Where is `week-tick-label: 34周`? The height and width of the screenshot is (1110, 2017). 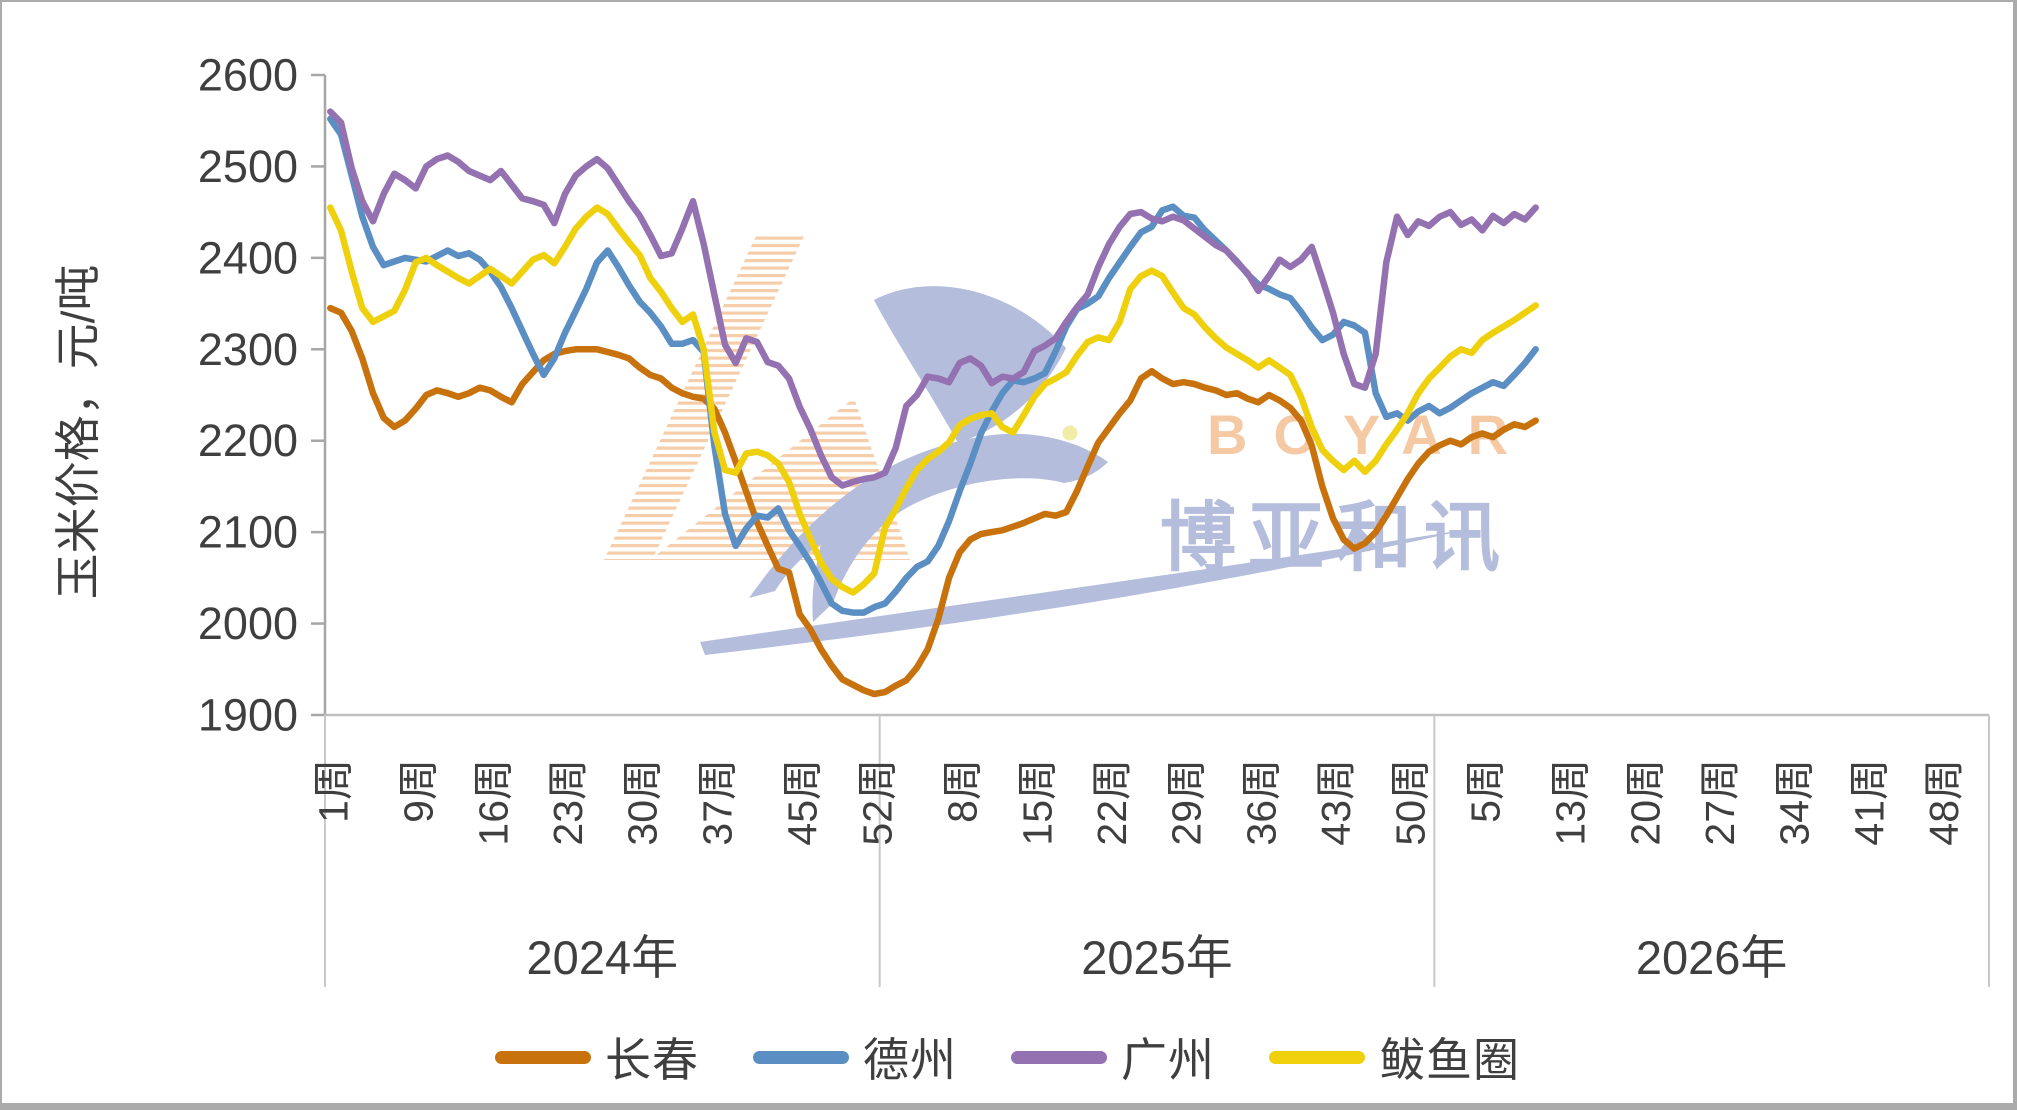 week-tick-label: 34周 is located at coordinates (1795, 802).